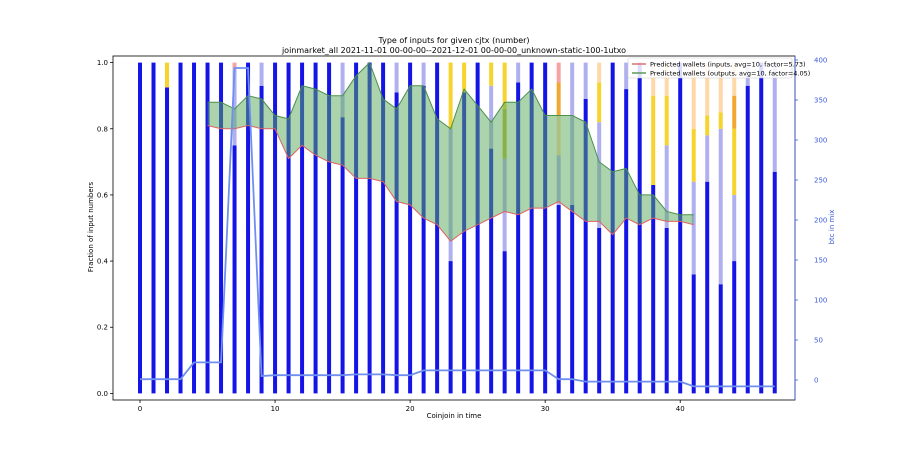 This screenshot has height=454, width=900. What do you see at coordinates (820, 301) in the screenshot?
I see `right-tick-label: 100` at bounding box center [820, 301].